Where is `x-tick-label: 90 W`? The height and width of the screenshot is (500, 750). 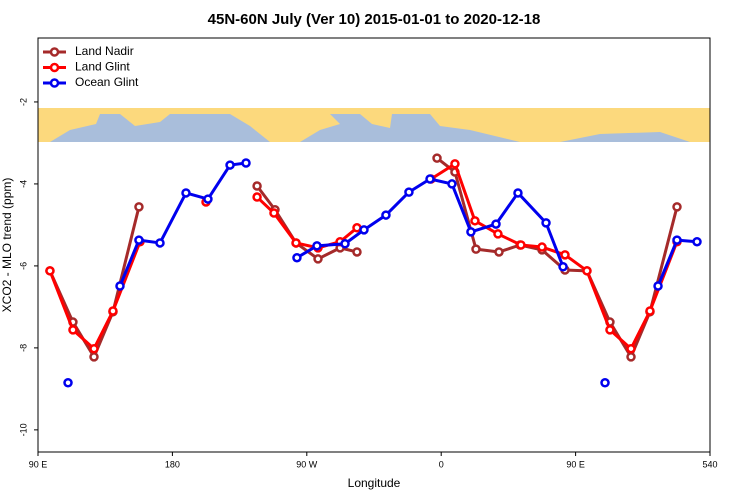
x-tick-label: 90 W is located at coordinates (307, 464).